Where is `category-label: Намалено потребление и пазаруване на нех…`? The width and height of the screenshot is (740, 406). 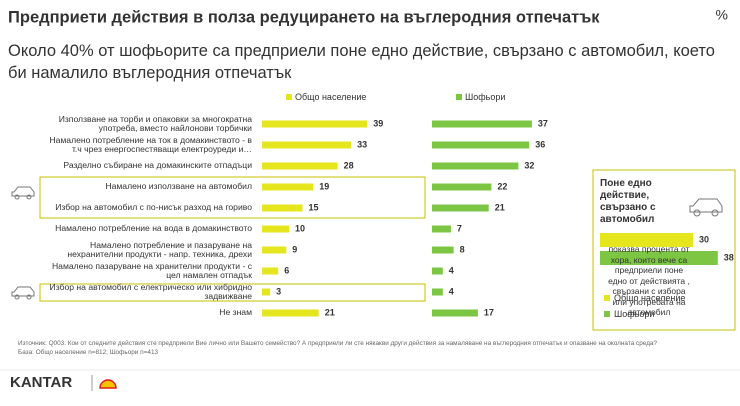 category-label: Намалено потребление и пазаруване на нех… is located at coordinates (159, 249).